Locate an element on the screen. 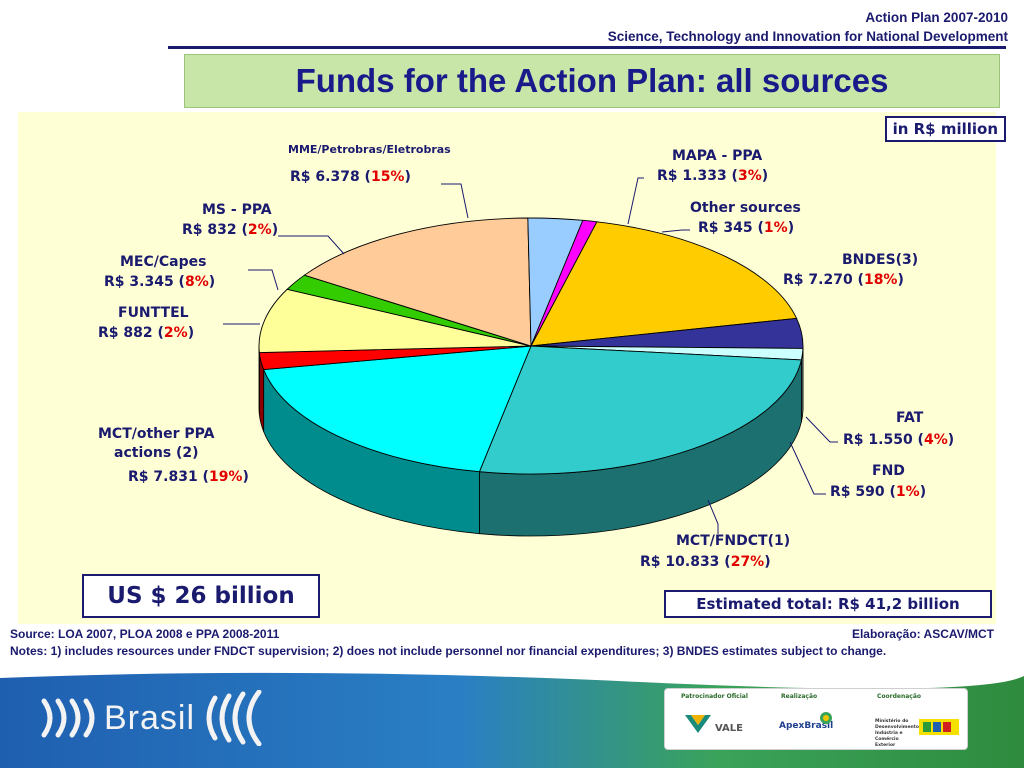 This screenshot has height=768, width=1024. label-fnd-value: R$ 590 (1%) is located at coordinates (878, 492).